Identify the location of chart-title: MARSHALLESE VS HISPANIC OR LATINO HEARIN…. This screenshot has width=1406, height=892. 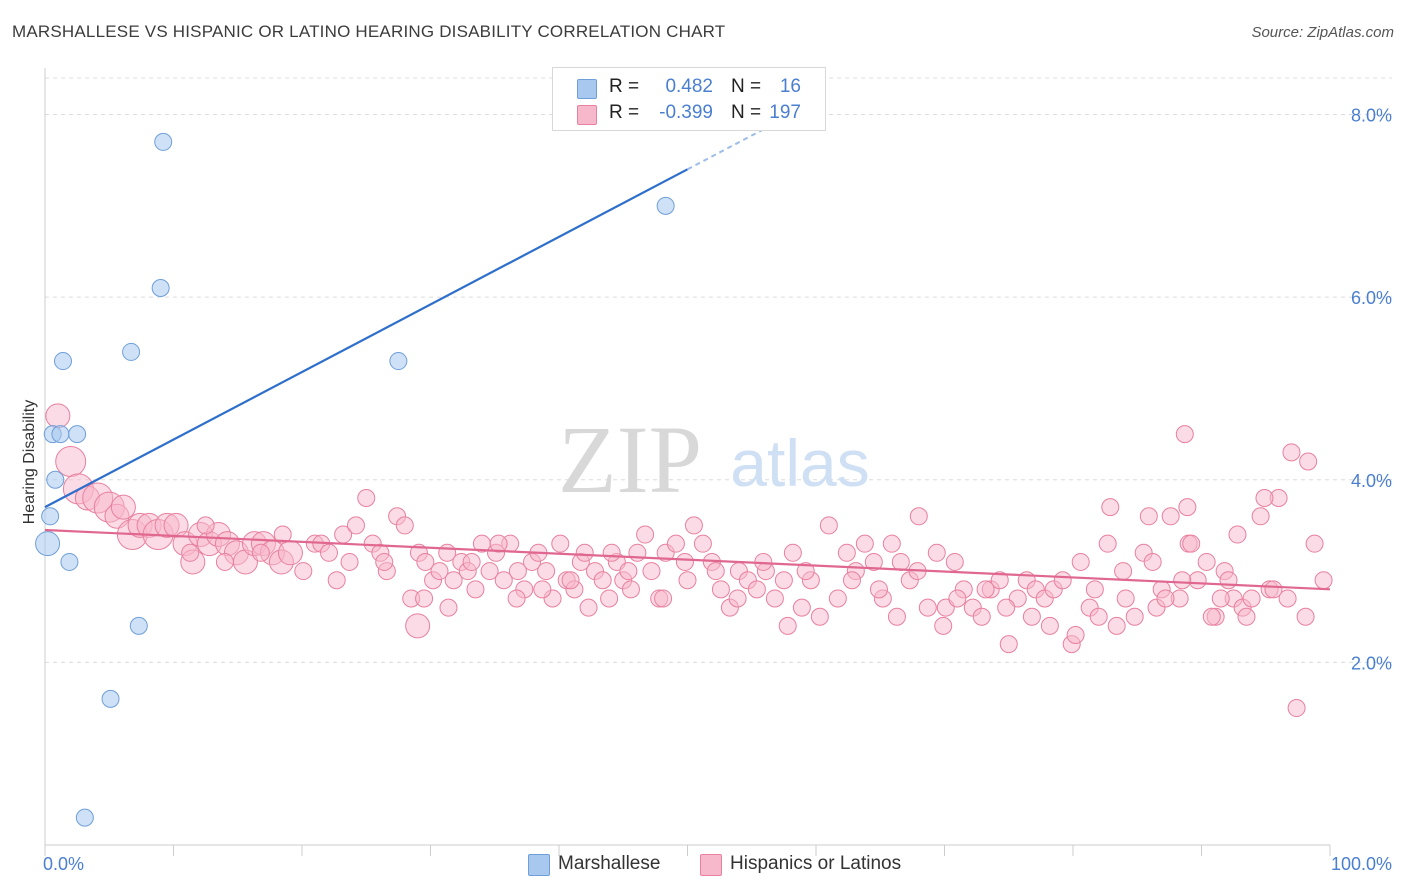
(369, 31).